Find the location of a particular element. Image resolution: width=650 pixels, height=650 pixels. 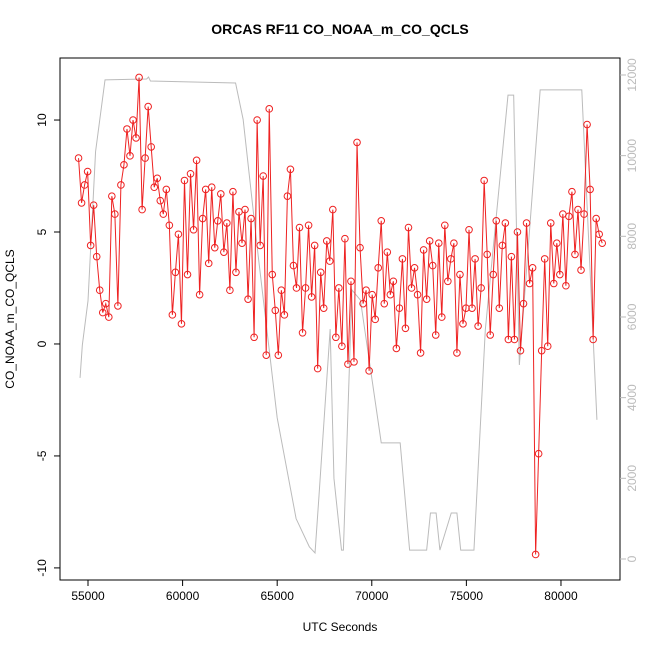

x-tick-label: 55000 is located at coordinates (88, 596).